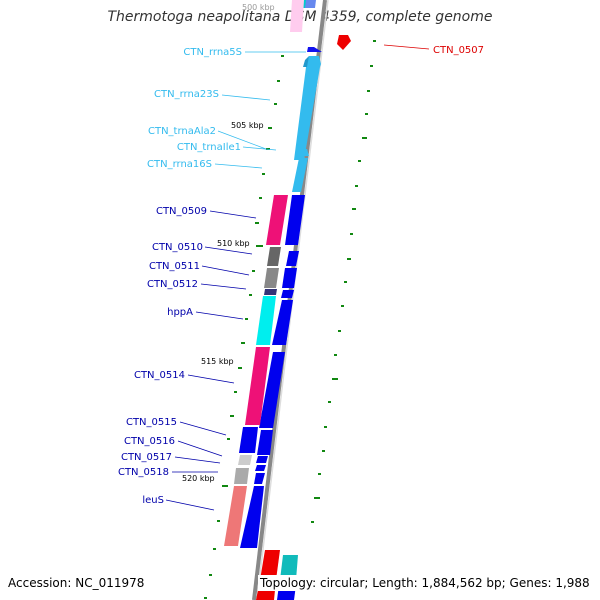 This screenshot has height=600, width=600. What do you see at coordinates (572, 583) in the screenshot?
I see `genes-value: 1,988` at bounding box center [572, 583].